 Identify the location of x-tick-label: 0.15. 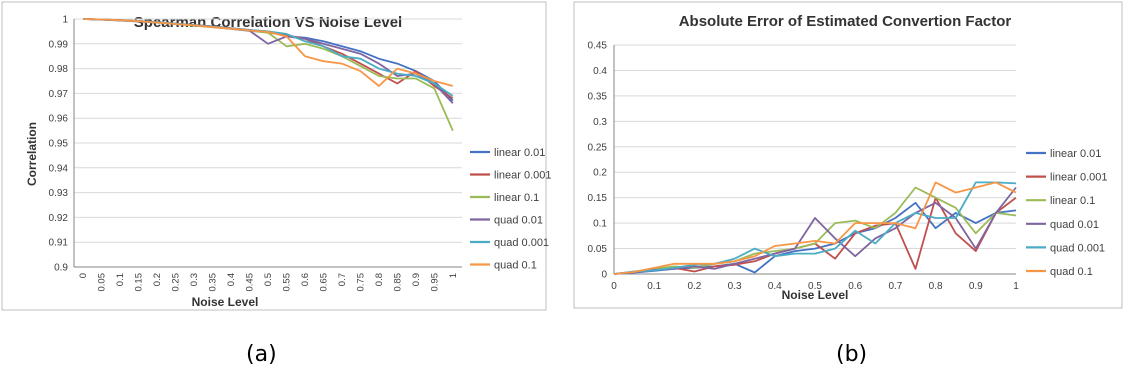
(139, 282).